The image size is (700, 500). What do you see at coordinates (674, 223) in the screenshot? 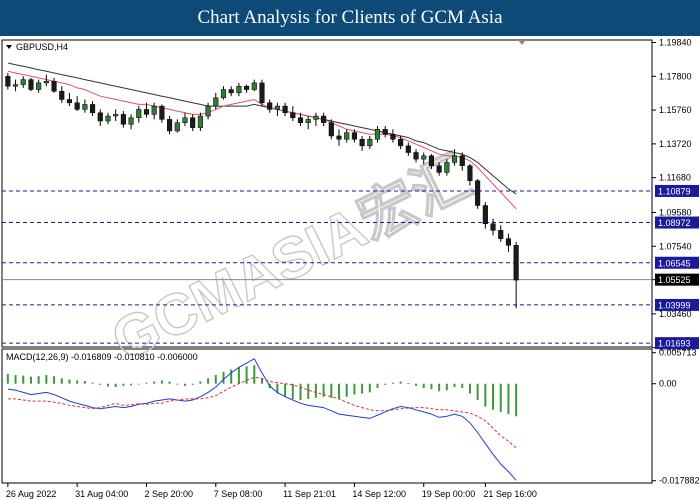
I see `level-label: 1.08972` at bounding box center [674, 223].